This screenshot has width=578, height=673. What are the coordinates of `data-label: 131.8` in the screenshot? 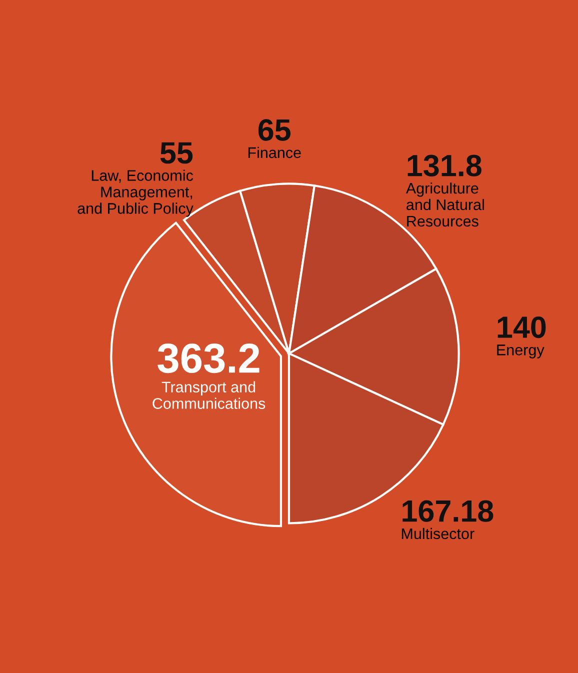 It's located at (445, 165).